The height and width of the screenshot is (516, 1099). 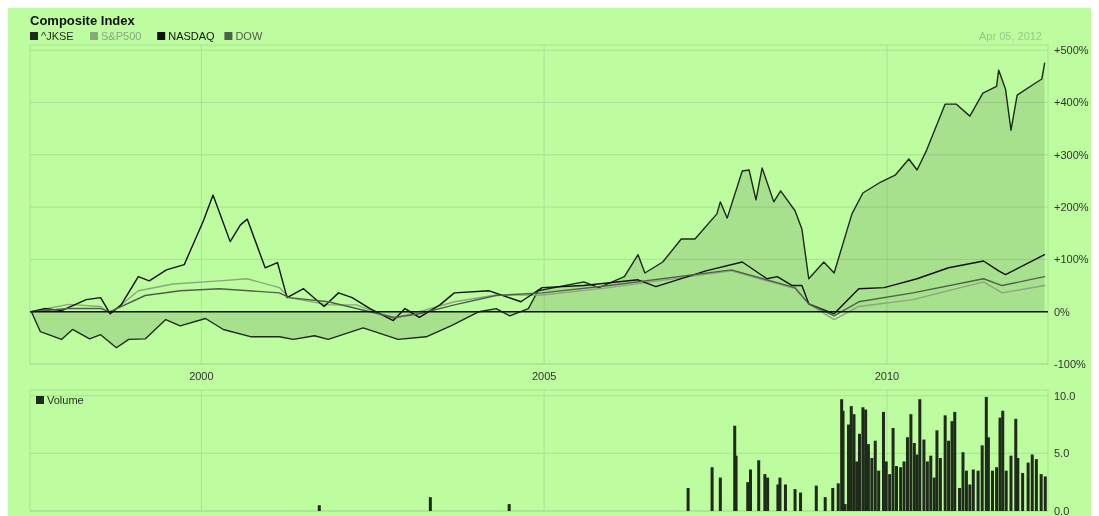 I want to click on y-tick-label: +400%, so click(x=1071, y=102).